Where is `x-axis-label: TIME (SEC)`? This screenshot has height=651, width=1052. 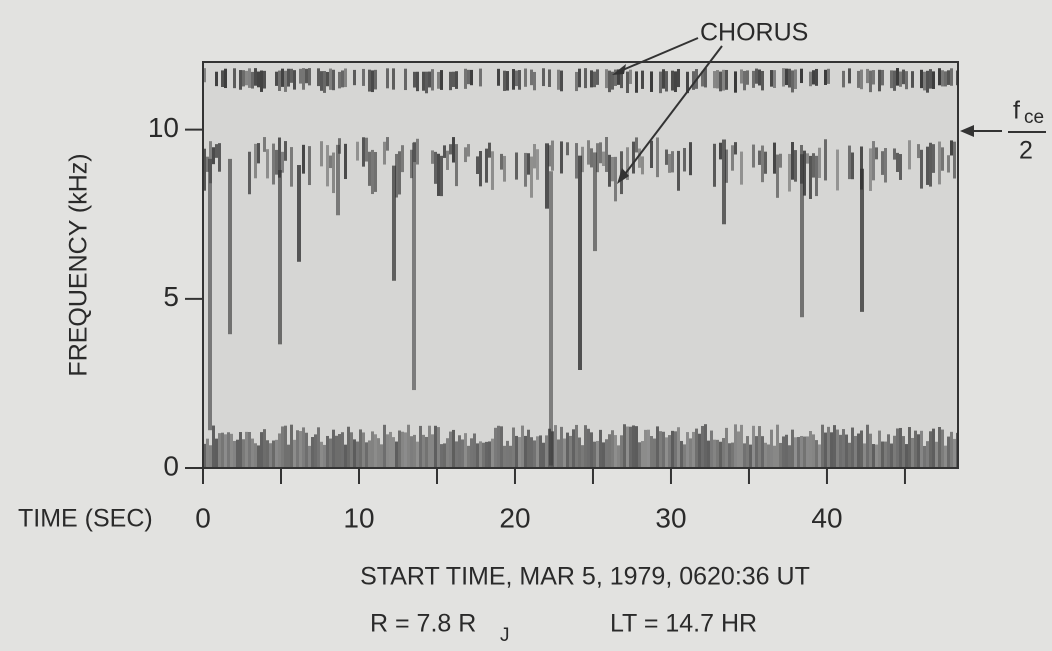
x-axis-label: TIME (SEC) is located at coordinates (85, 519).